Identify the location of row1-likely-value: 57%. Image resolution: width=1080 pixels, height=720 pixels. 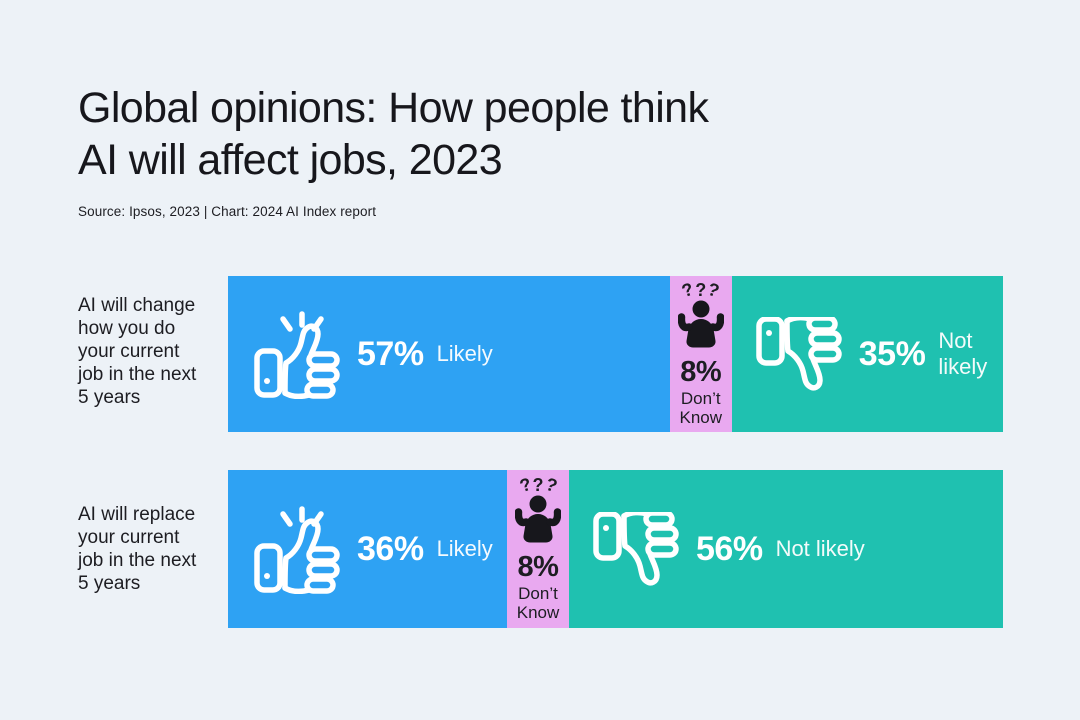
(390, 353).